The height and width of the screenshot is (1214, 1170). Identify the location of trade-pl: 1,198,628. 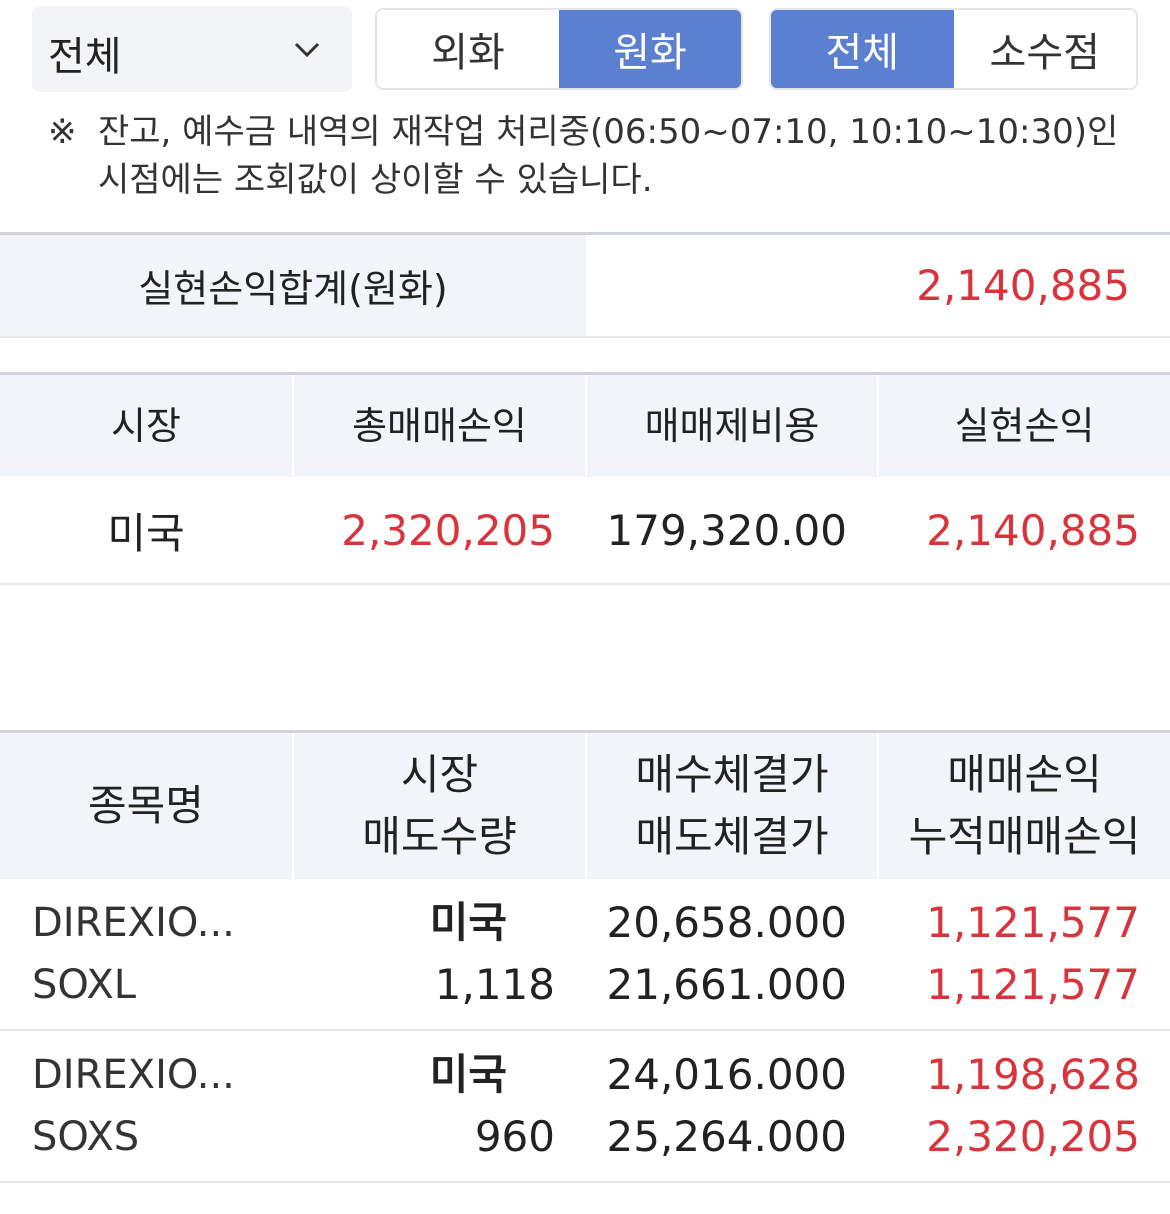
(1033, 1074).